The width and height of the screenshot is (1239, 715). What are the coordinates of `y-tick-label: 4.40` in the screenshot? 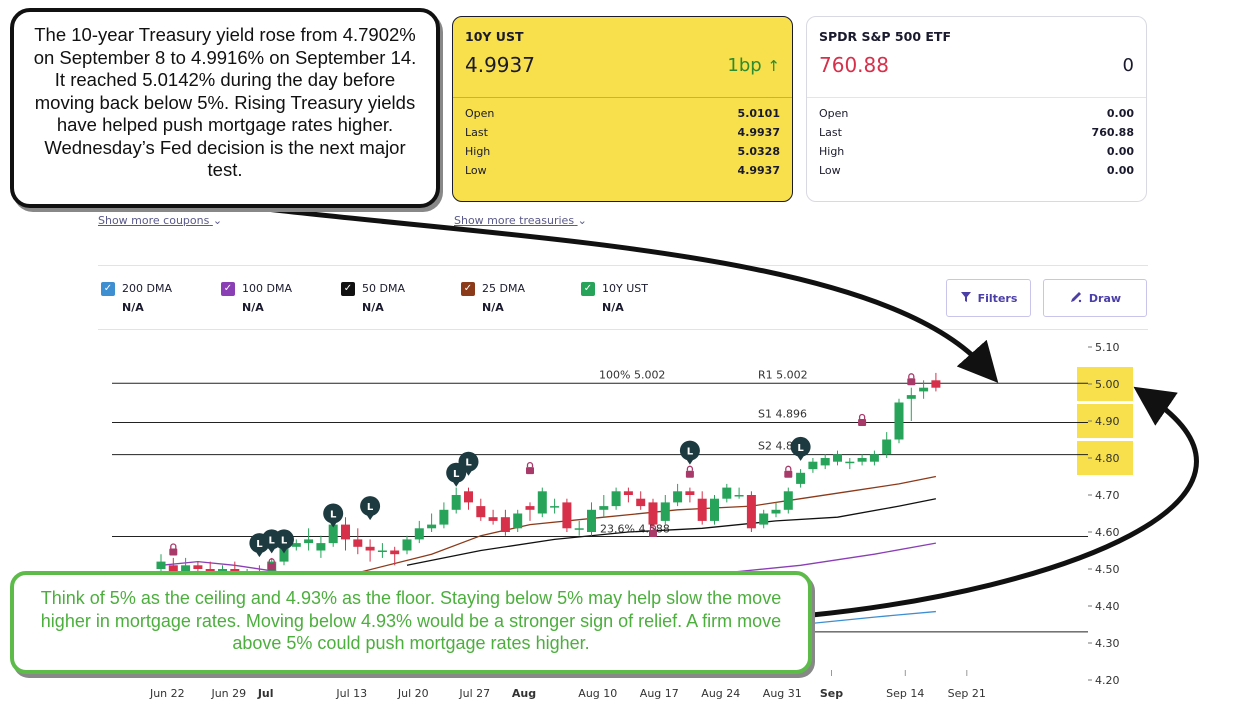 It's located at (1107, 606).